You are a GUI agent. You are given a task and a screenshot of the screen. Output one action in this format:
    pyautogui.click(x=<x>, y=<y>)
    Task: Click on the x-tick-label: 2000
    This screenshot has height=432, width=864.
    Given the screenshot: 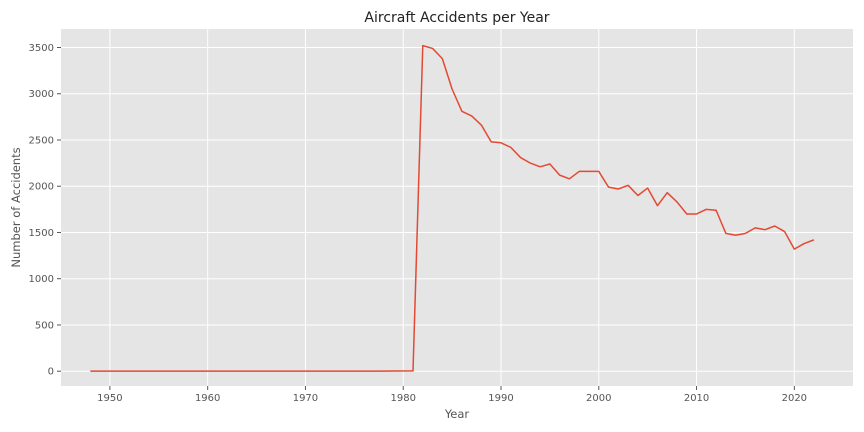 What is the action you would take?
    pyautogui.click(x=598, y=398)
    